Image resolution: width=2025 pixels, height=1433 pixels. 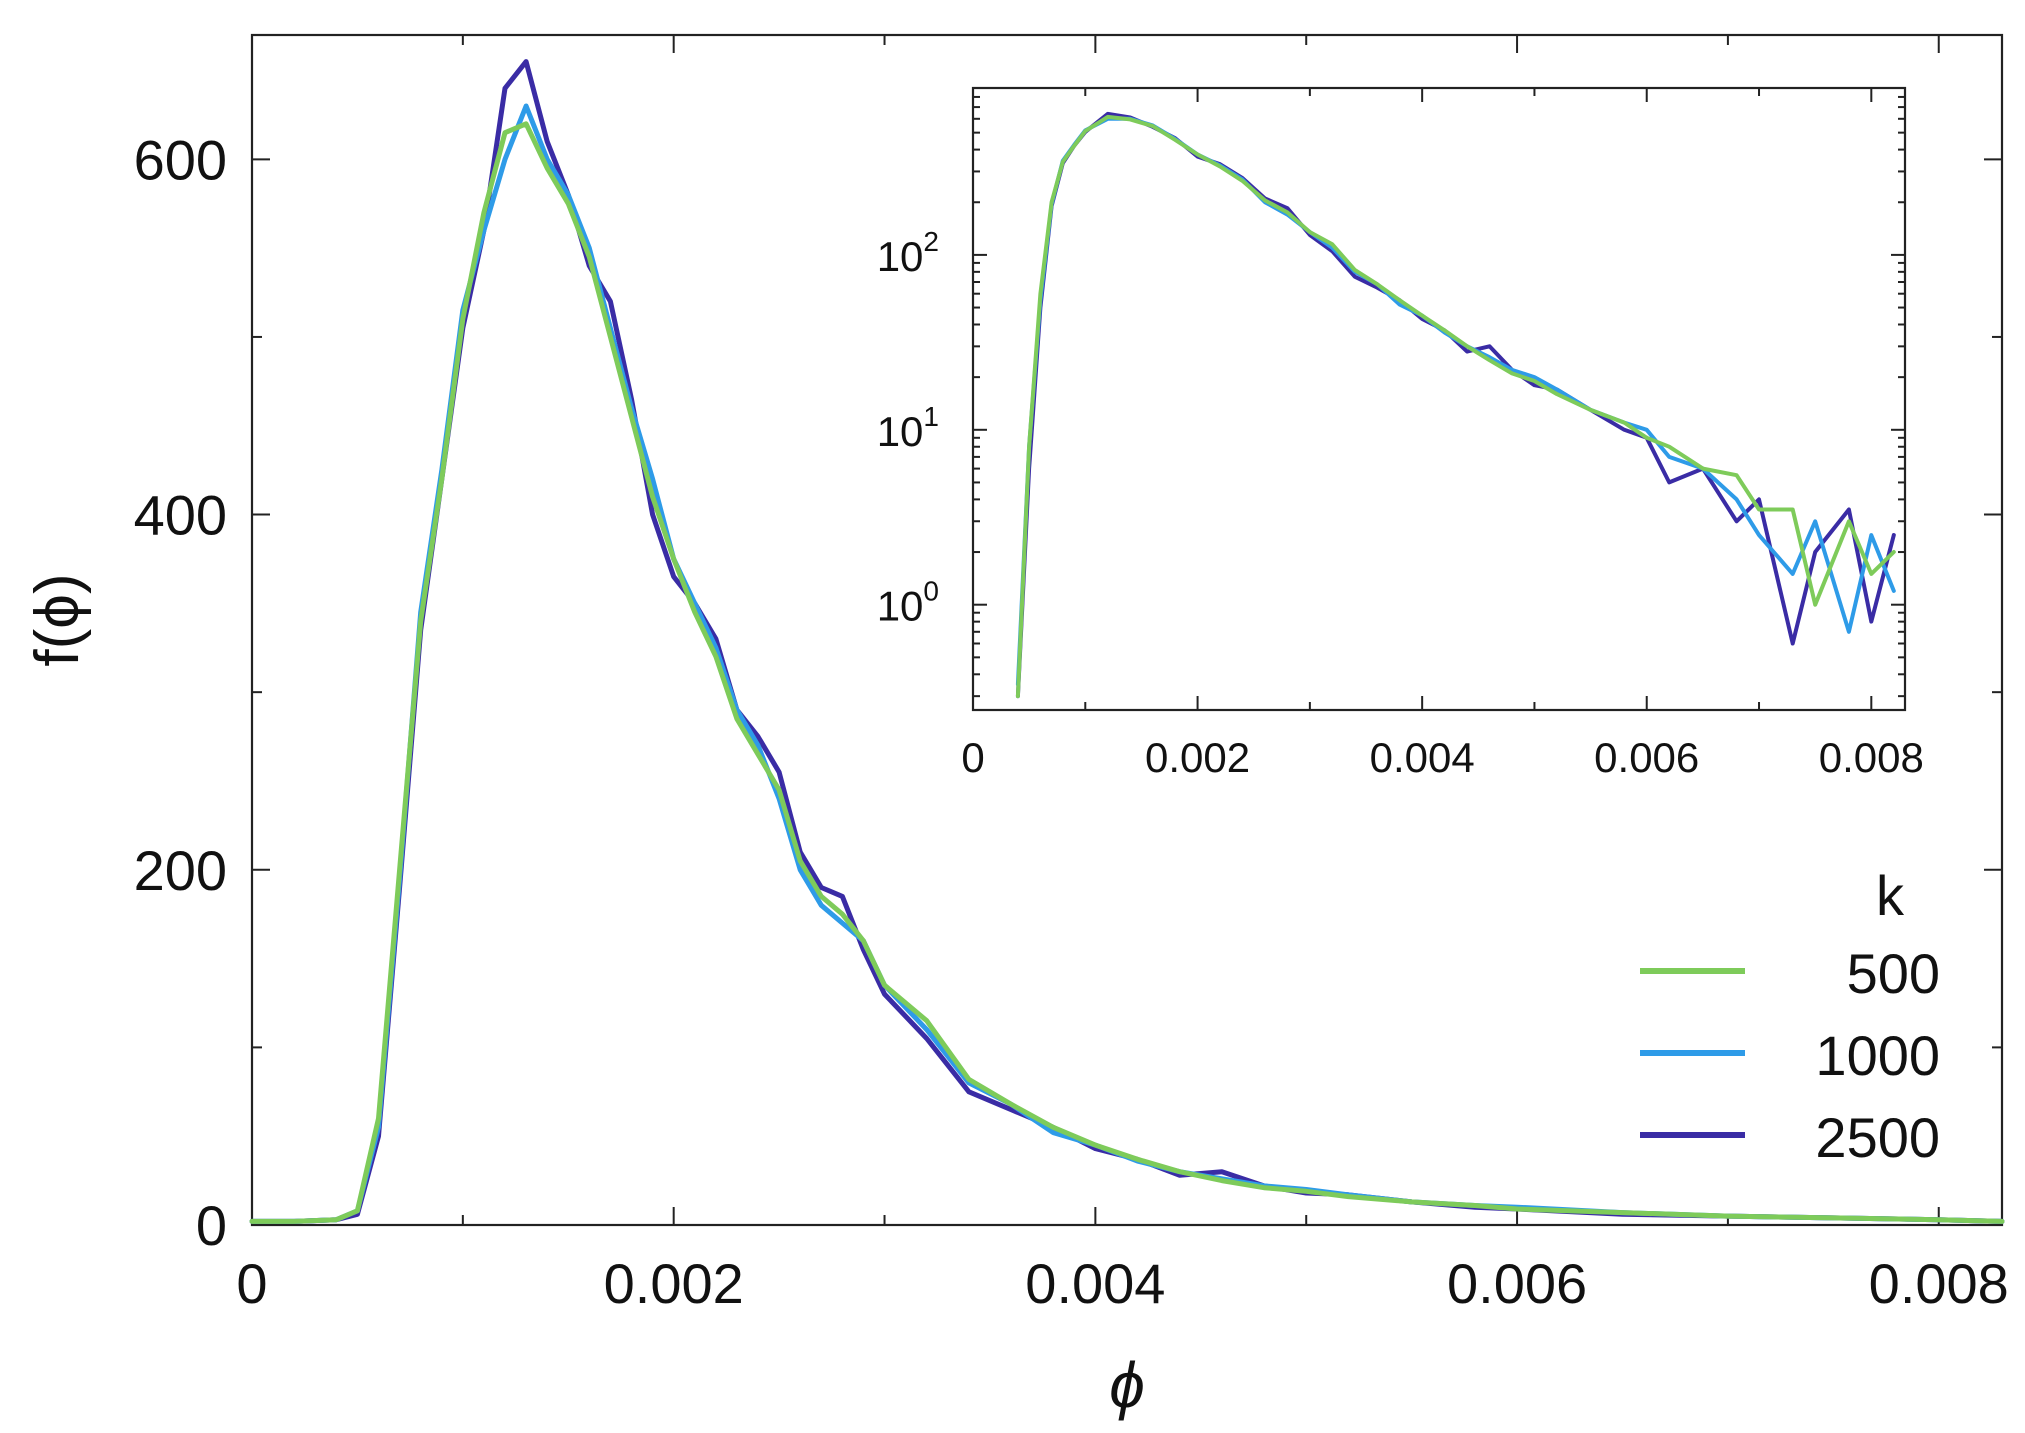 What do you see at coordinates (1790, 1055) in the screenshot?
I see `legend-entries: 500 1000 2500` at bounding box center [1790, 1055].